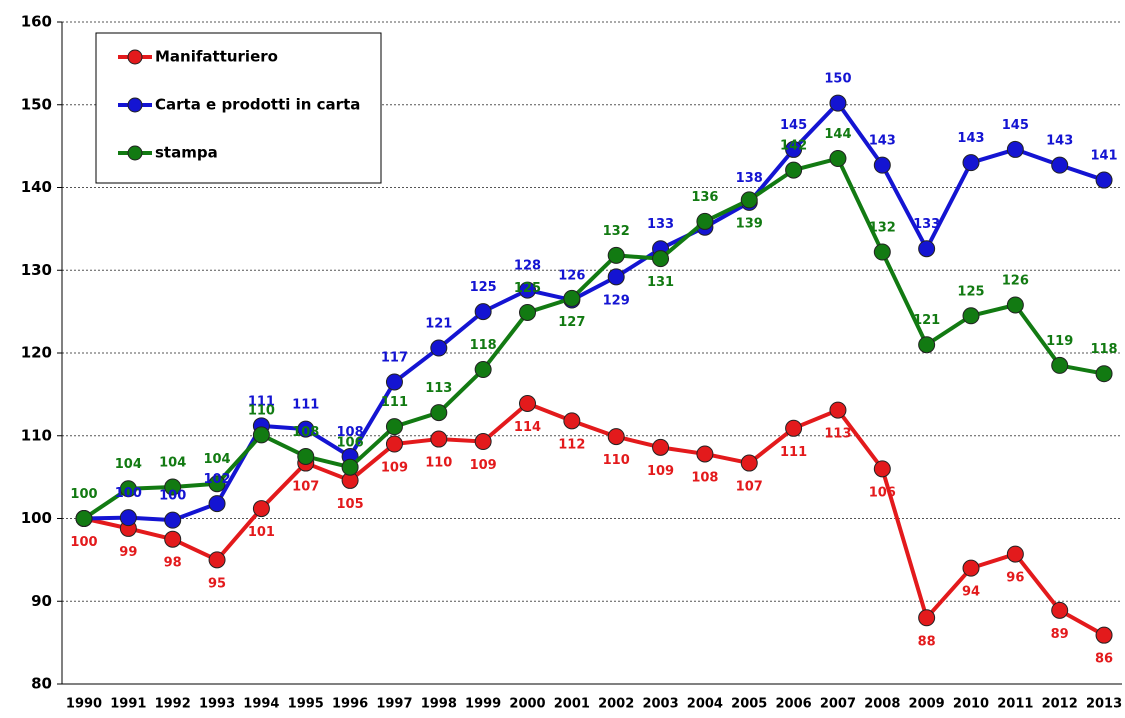 This screenshot has height=718, width=1125. What do you see at coordinates (1060, 634) in the screenshot?
I see `value-label: 89` at bounding box center [1060, 634].